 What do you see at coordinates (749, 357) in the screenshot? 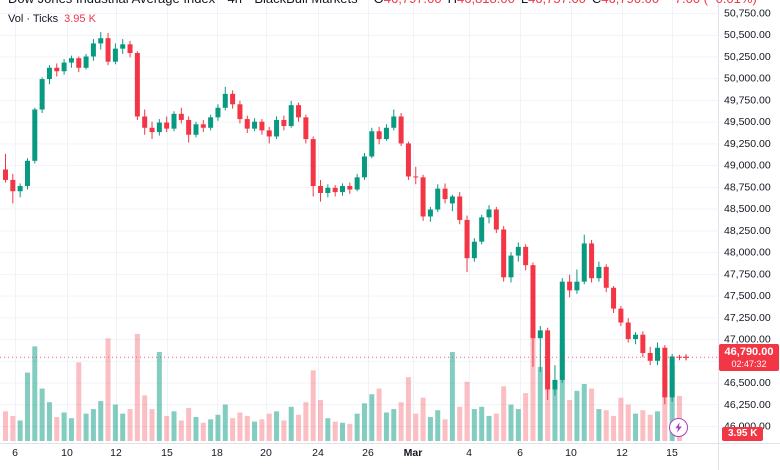
I see `current-price-badge: 46,790.00 02:47:32` at bounding box center [749, 357].